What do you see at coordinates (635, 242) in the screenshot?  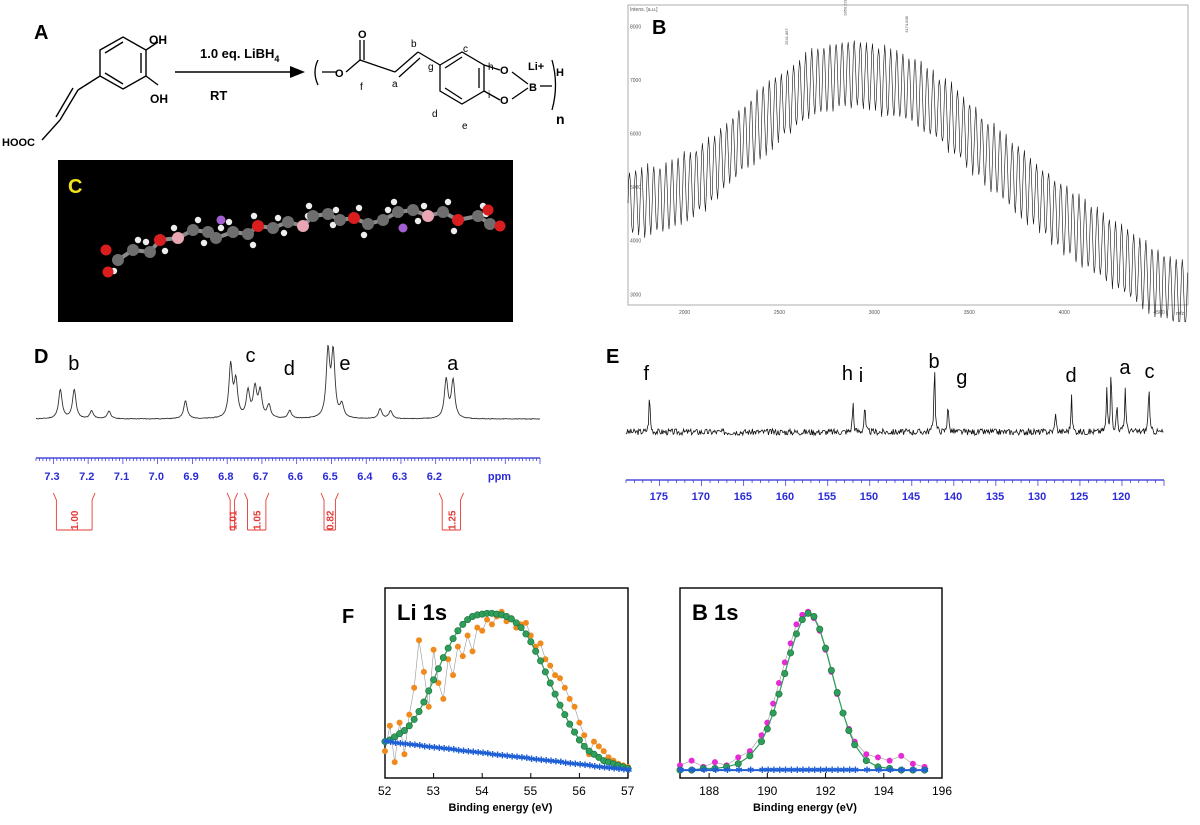 I see `ms-y-tick: 4000` at bounding box center [635, 242].